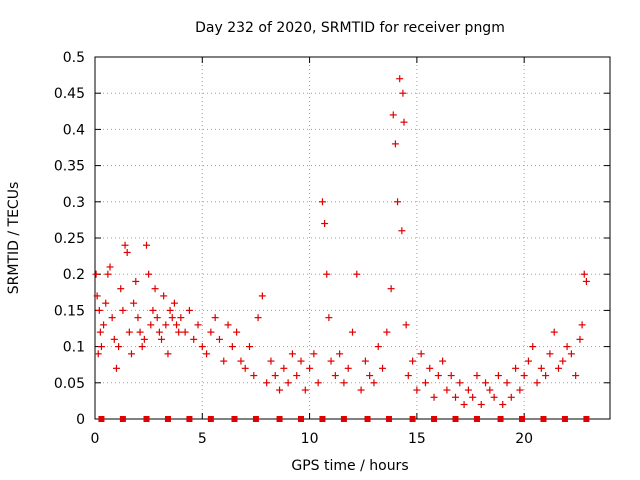 This screenshot has height=480, width=640. I want to click on y-tick-label: 0.05, so click(69, 384).